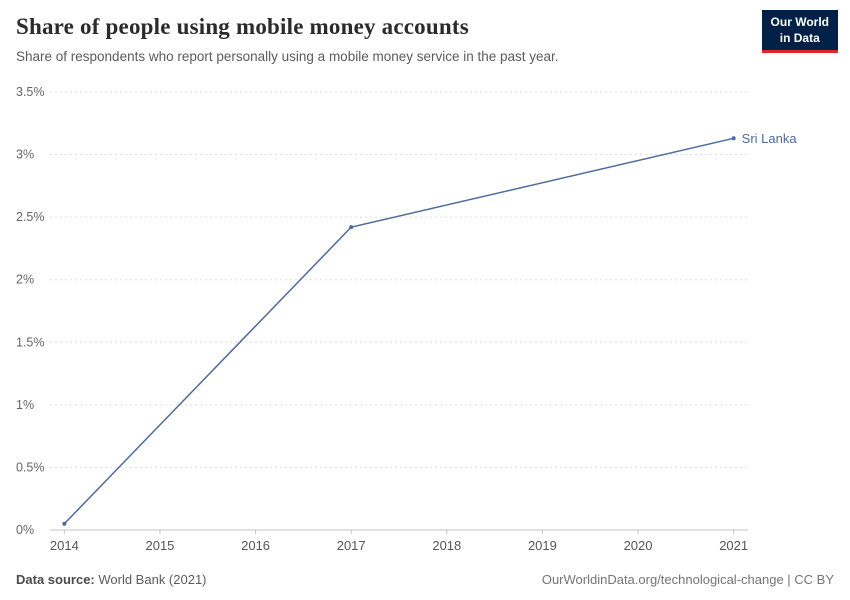  What do you see at coordinates (799, 22) in the screenshot?
I see `owid-logo-line1: Our World` at bounding box center [799, 22].